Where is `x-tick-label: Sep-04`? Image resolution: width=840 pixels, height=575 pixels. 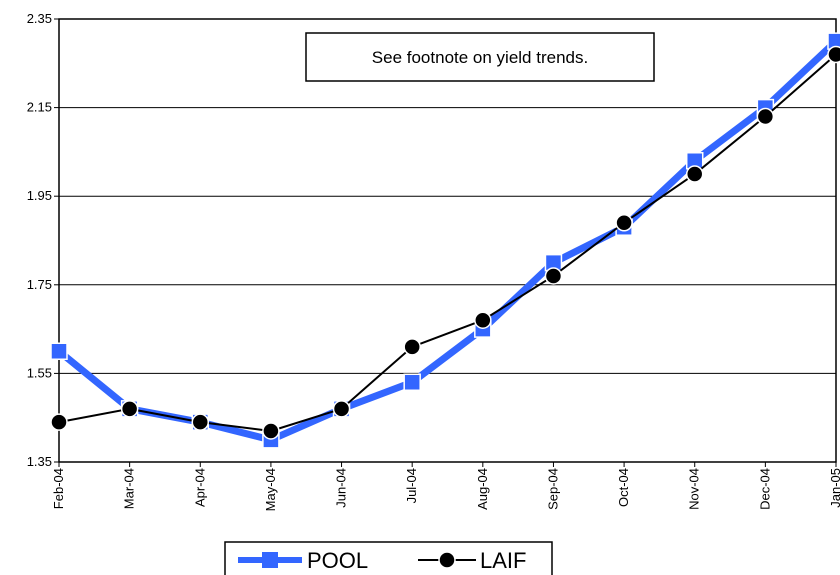
x-tick-label: Sep-04 is located at coordinates (552, 489).